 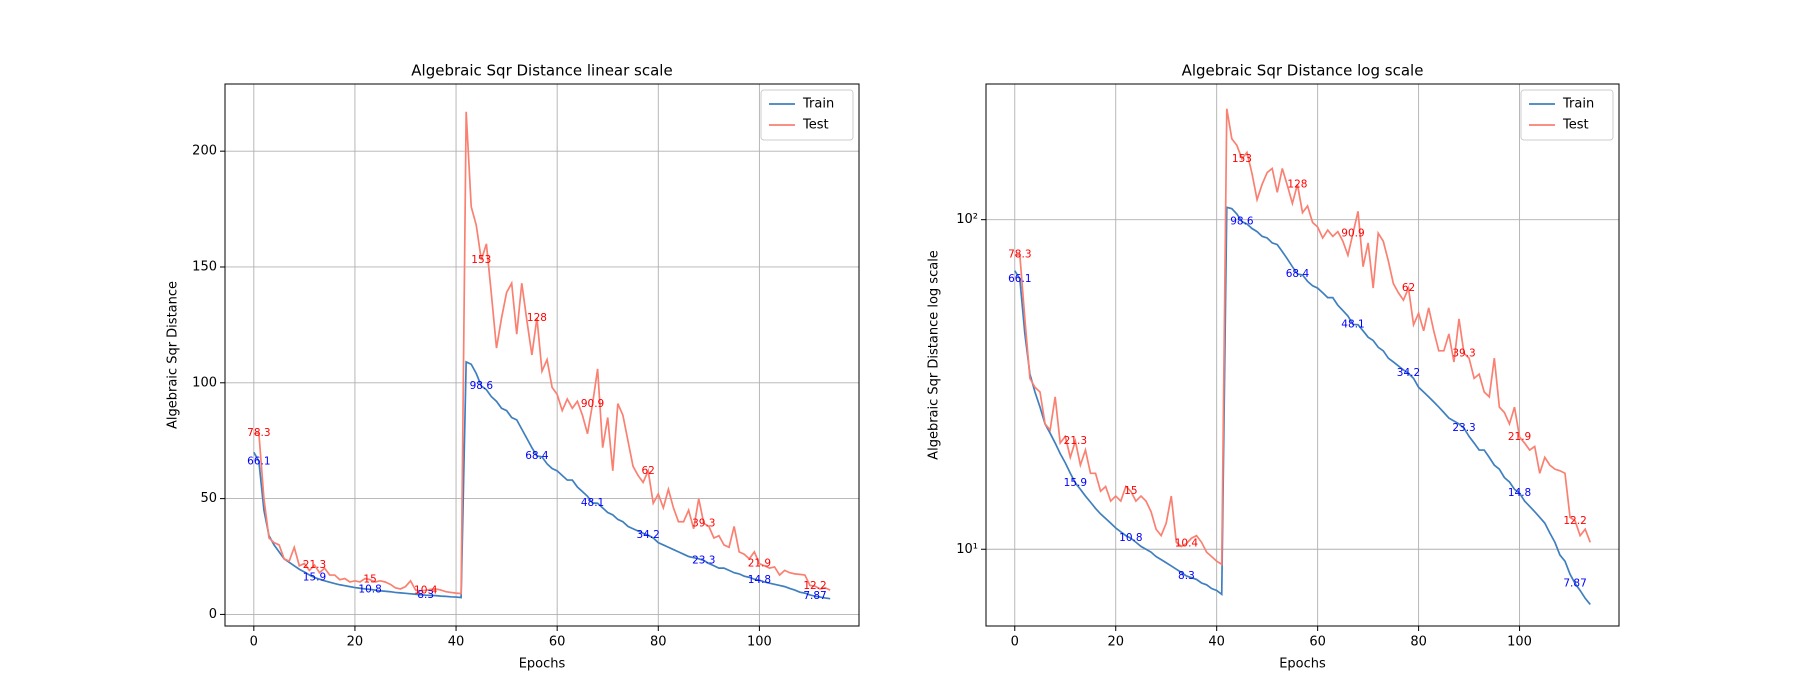 What do you see at coordinates (213, 614) in the screenshot?
I see `y-tick-label: 0` at bounding box center [213, 614].